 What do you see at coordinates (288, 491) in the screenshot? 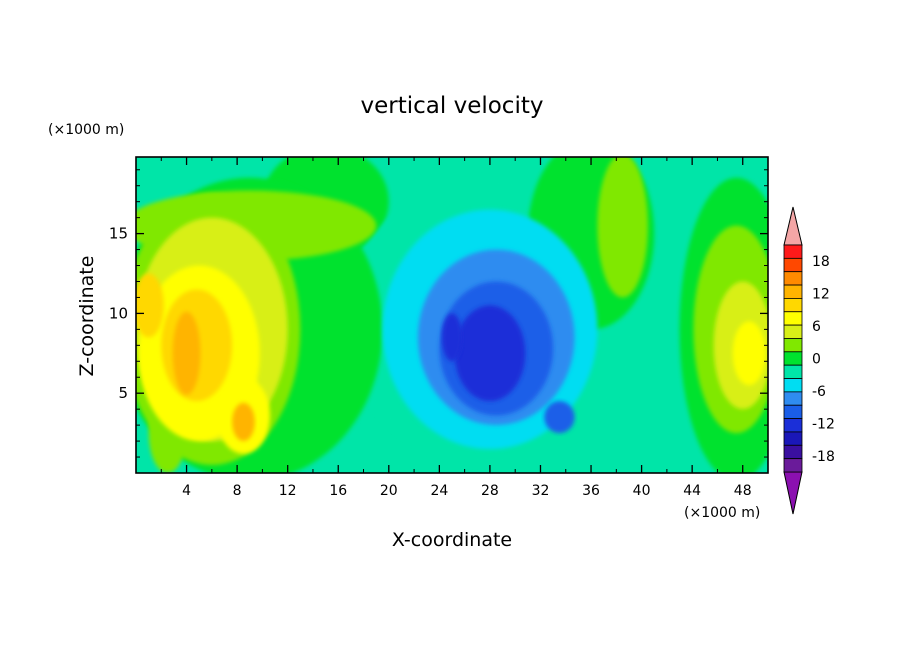
I see `x-tick-label: 12` at bounding box center [288, 491].